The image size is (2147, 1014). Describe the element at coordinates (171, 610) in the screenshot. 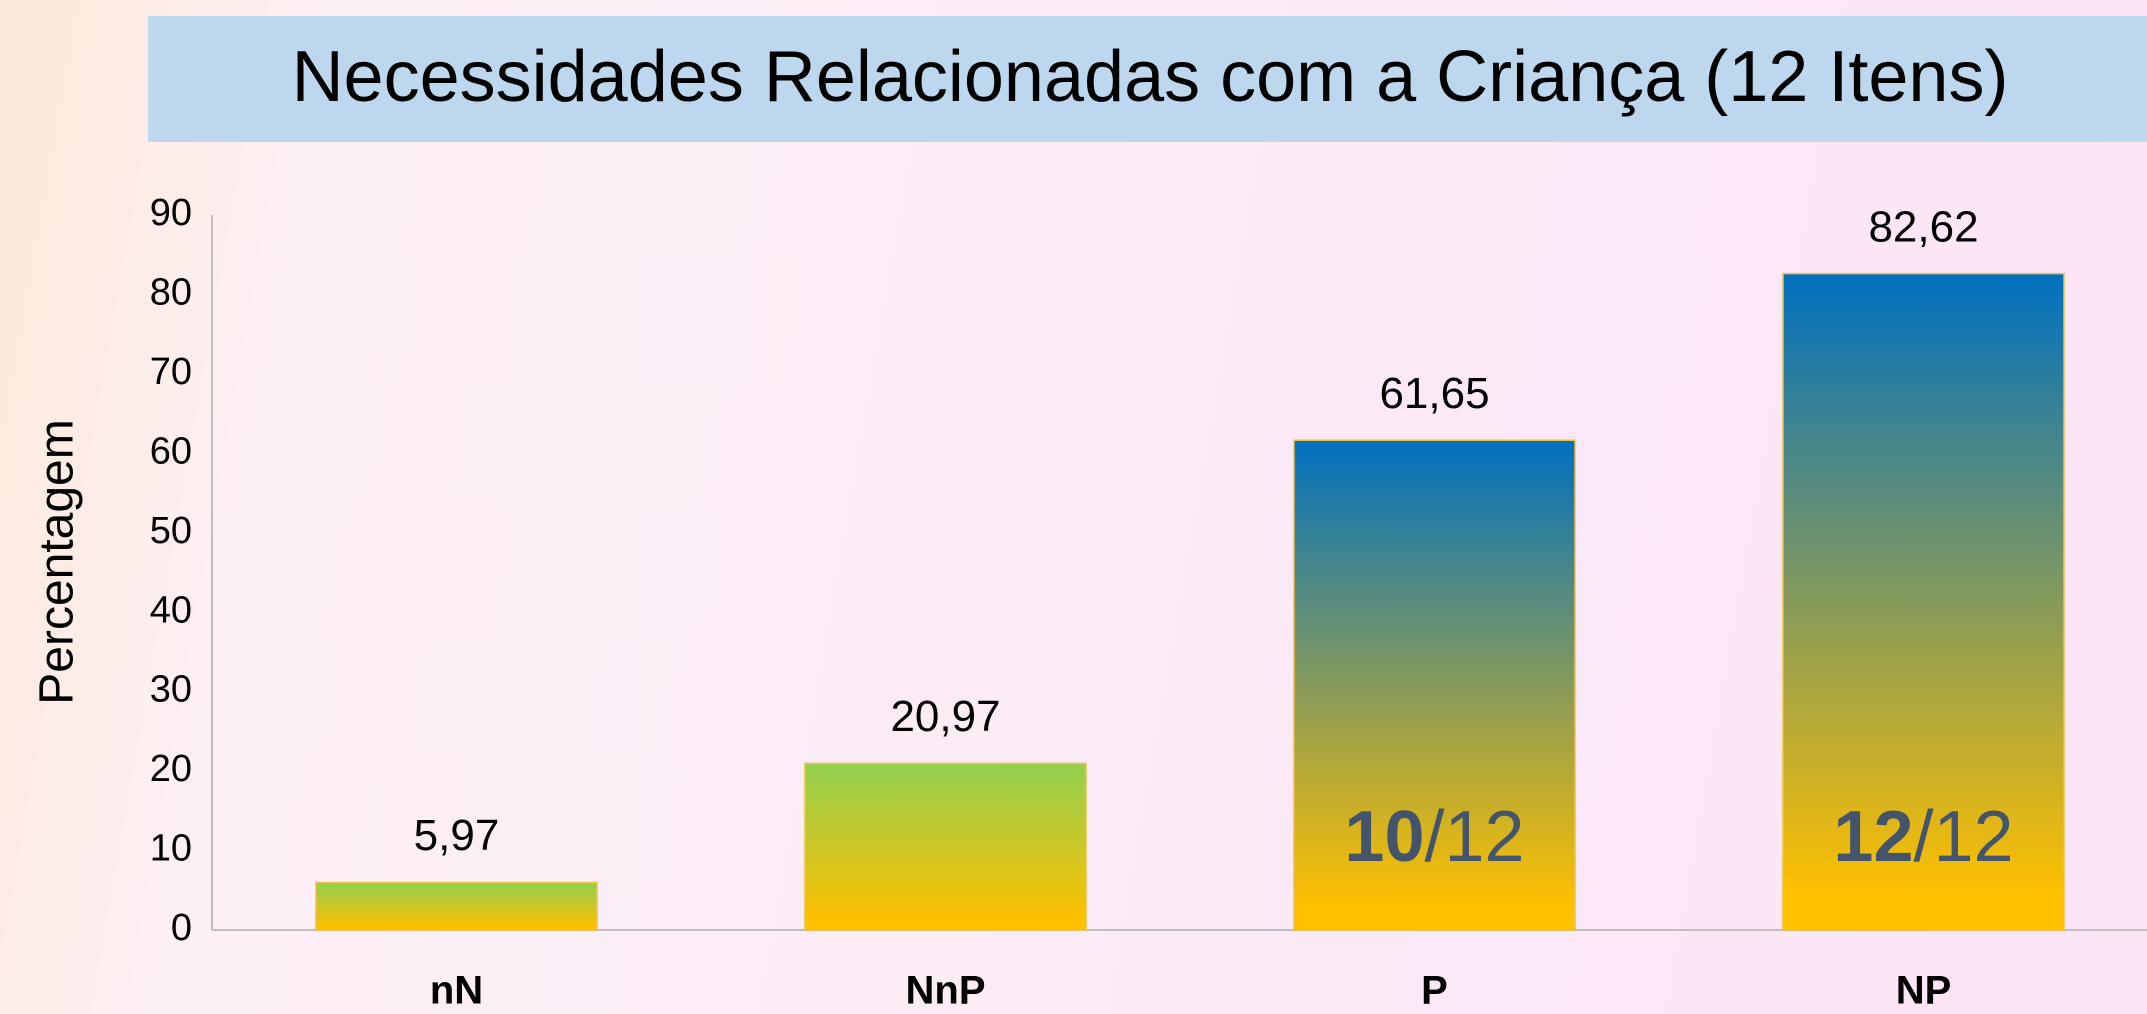

I see `y-tick-label: 40` at that location.